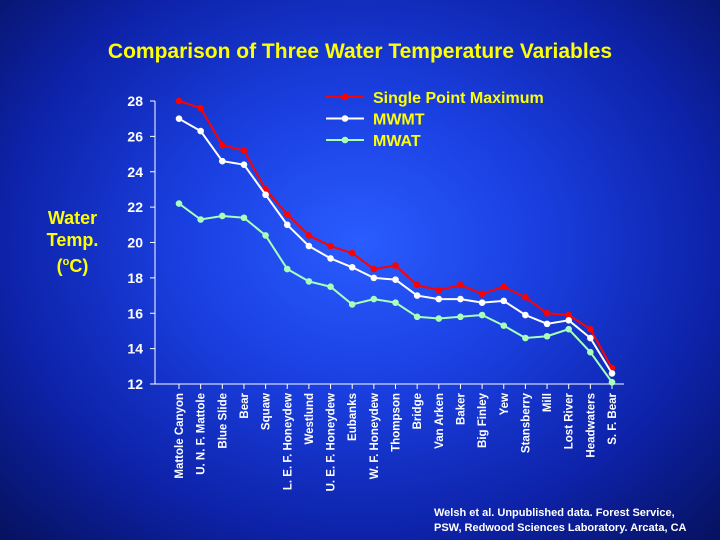  I want to click on y-tick-label: 24, so click(135, 172).